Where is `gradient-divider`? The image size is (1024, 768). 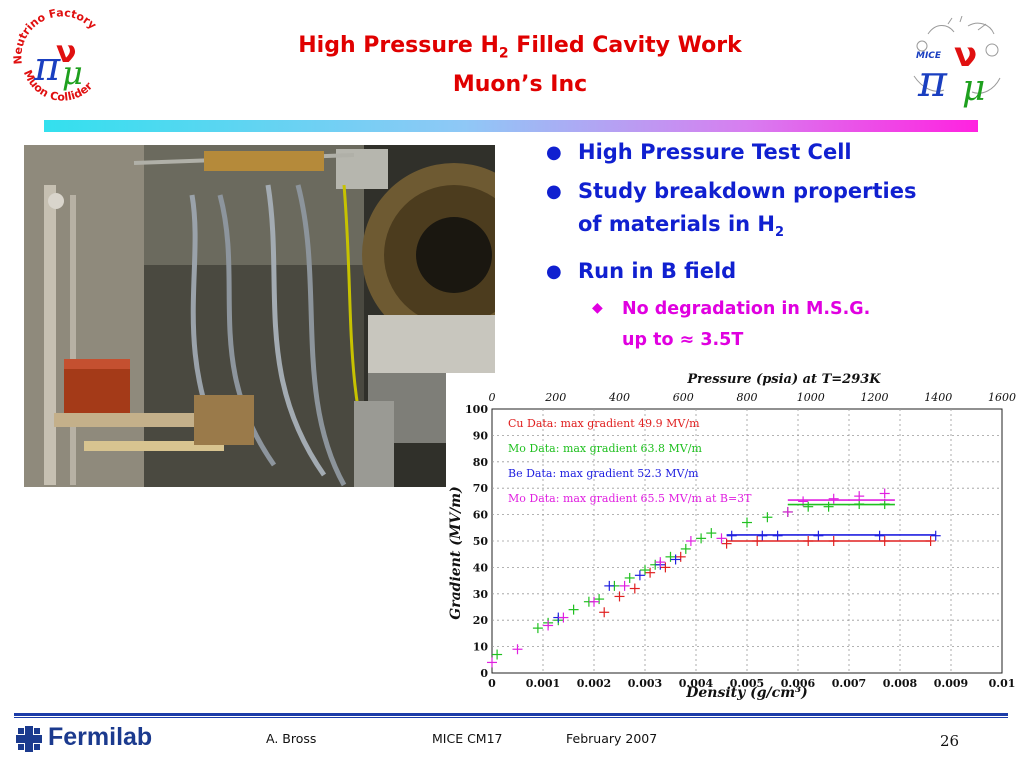
gradient-divider is located at coordinates (511, 126).